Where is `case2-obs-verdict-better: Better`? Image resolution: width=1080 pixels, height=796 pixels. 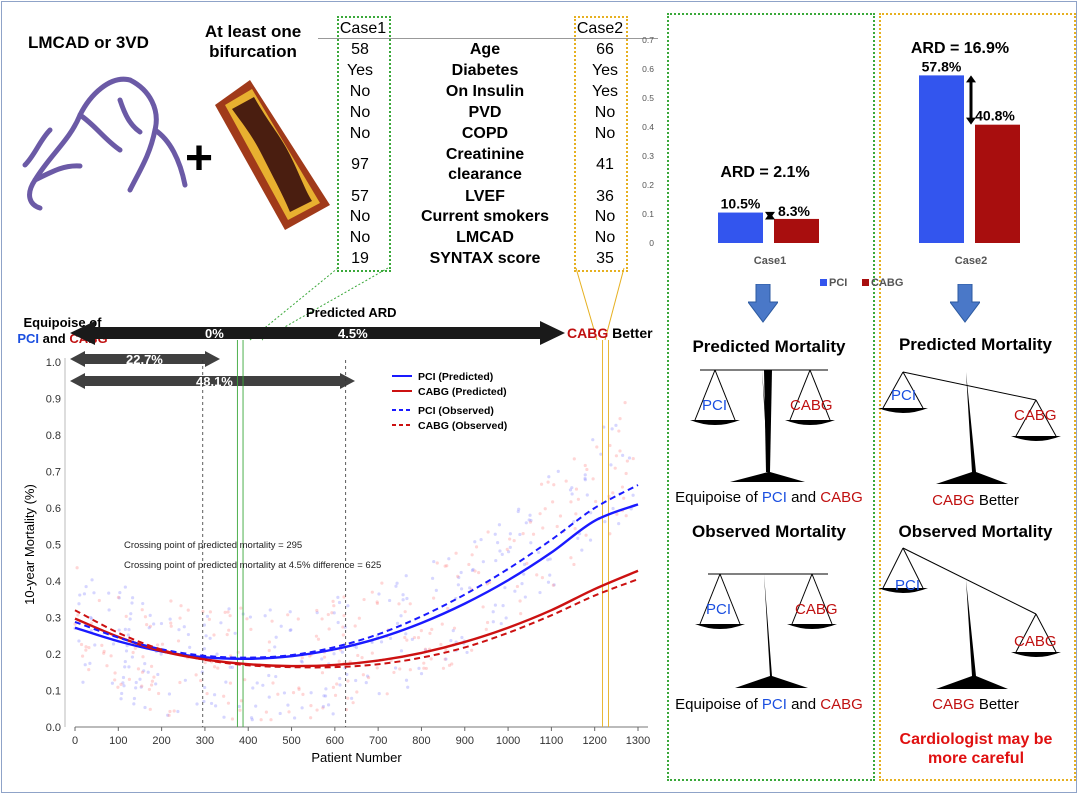
case2-obs-verdict-better: Better is located at coordinates (998, 704).